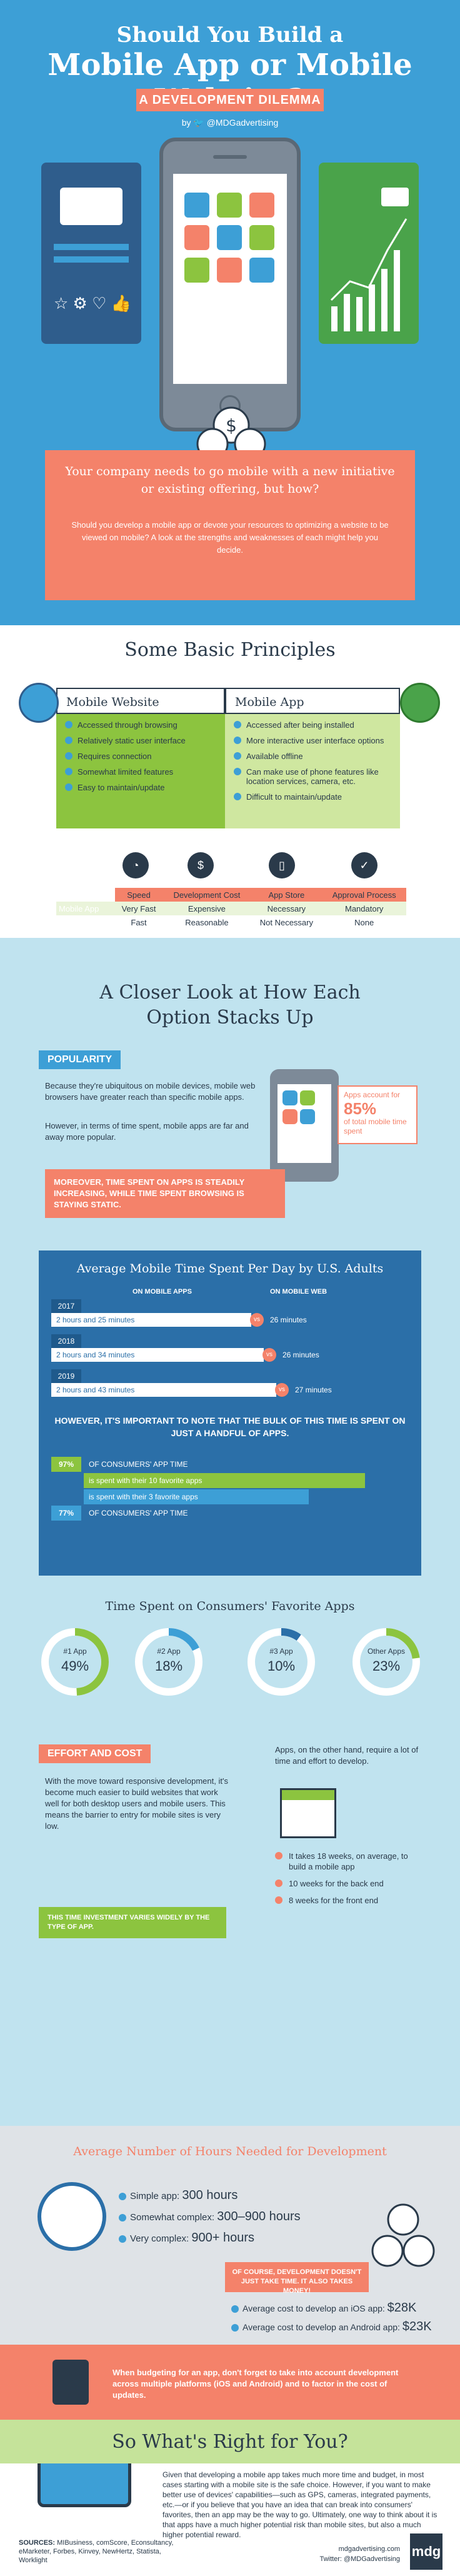 The image size is (460, 2576). I want to click on sources-label: SOURCES:, so click(37, 2543).